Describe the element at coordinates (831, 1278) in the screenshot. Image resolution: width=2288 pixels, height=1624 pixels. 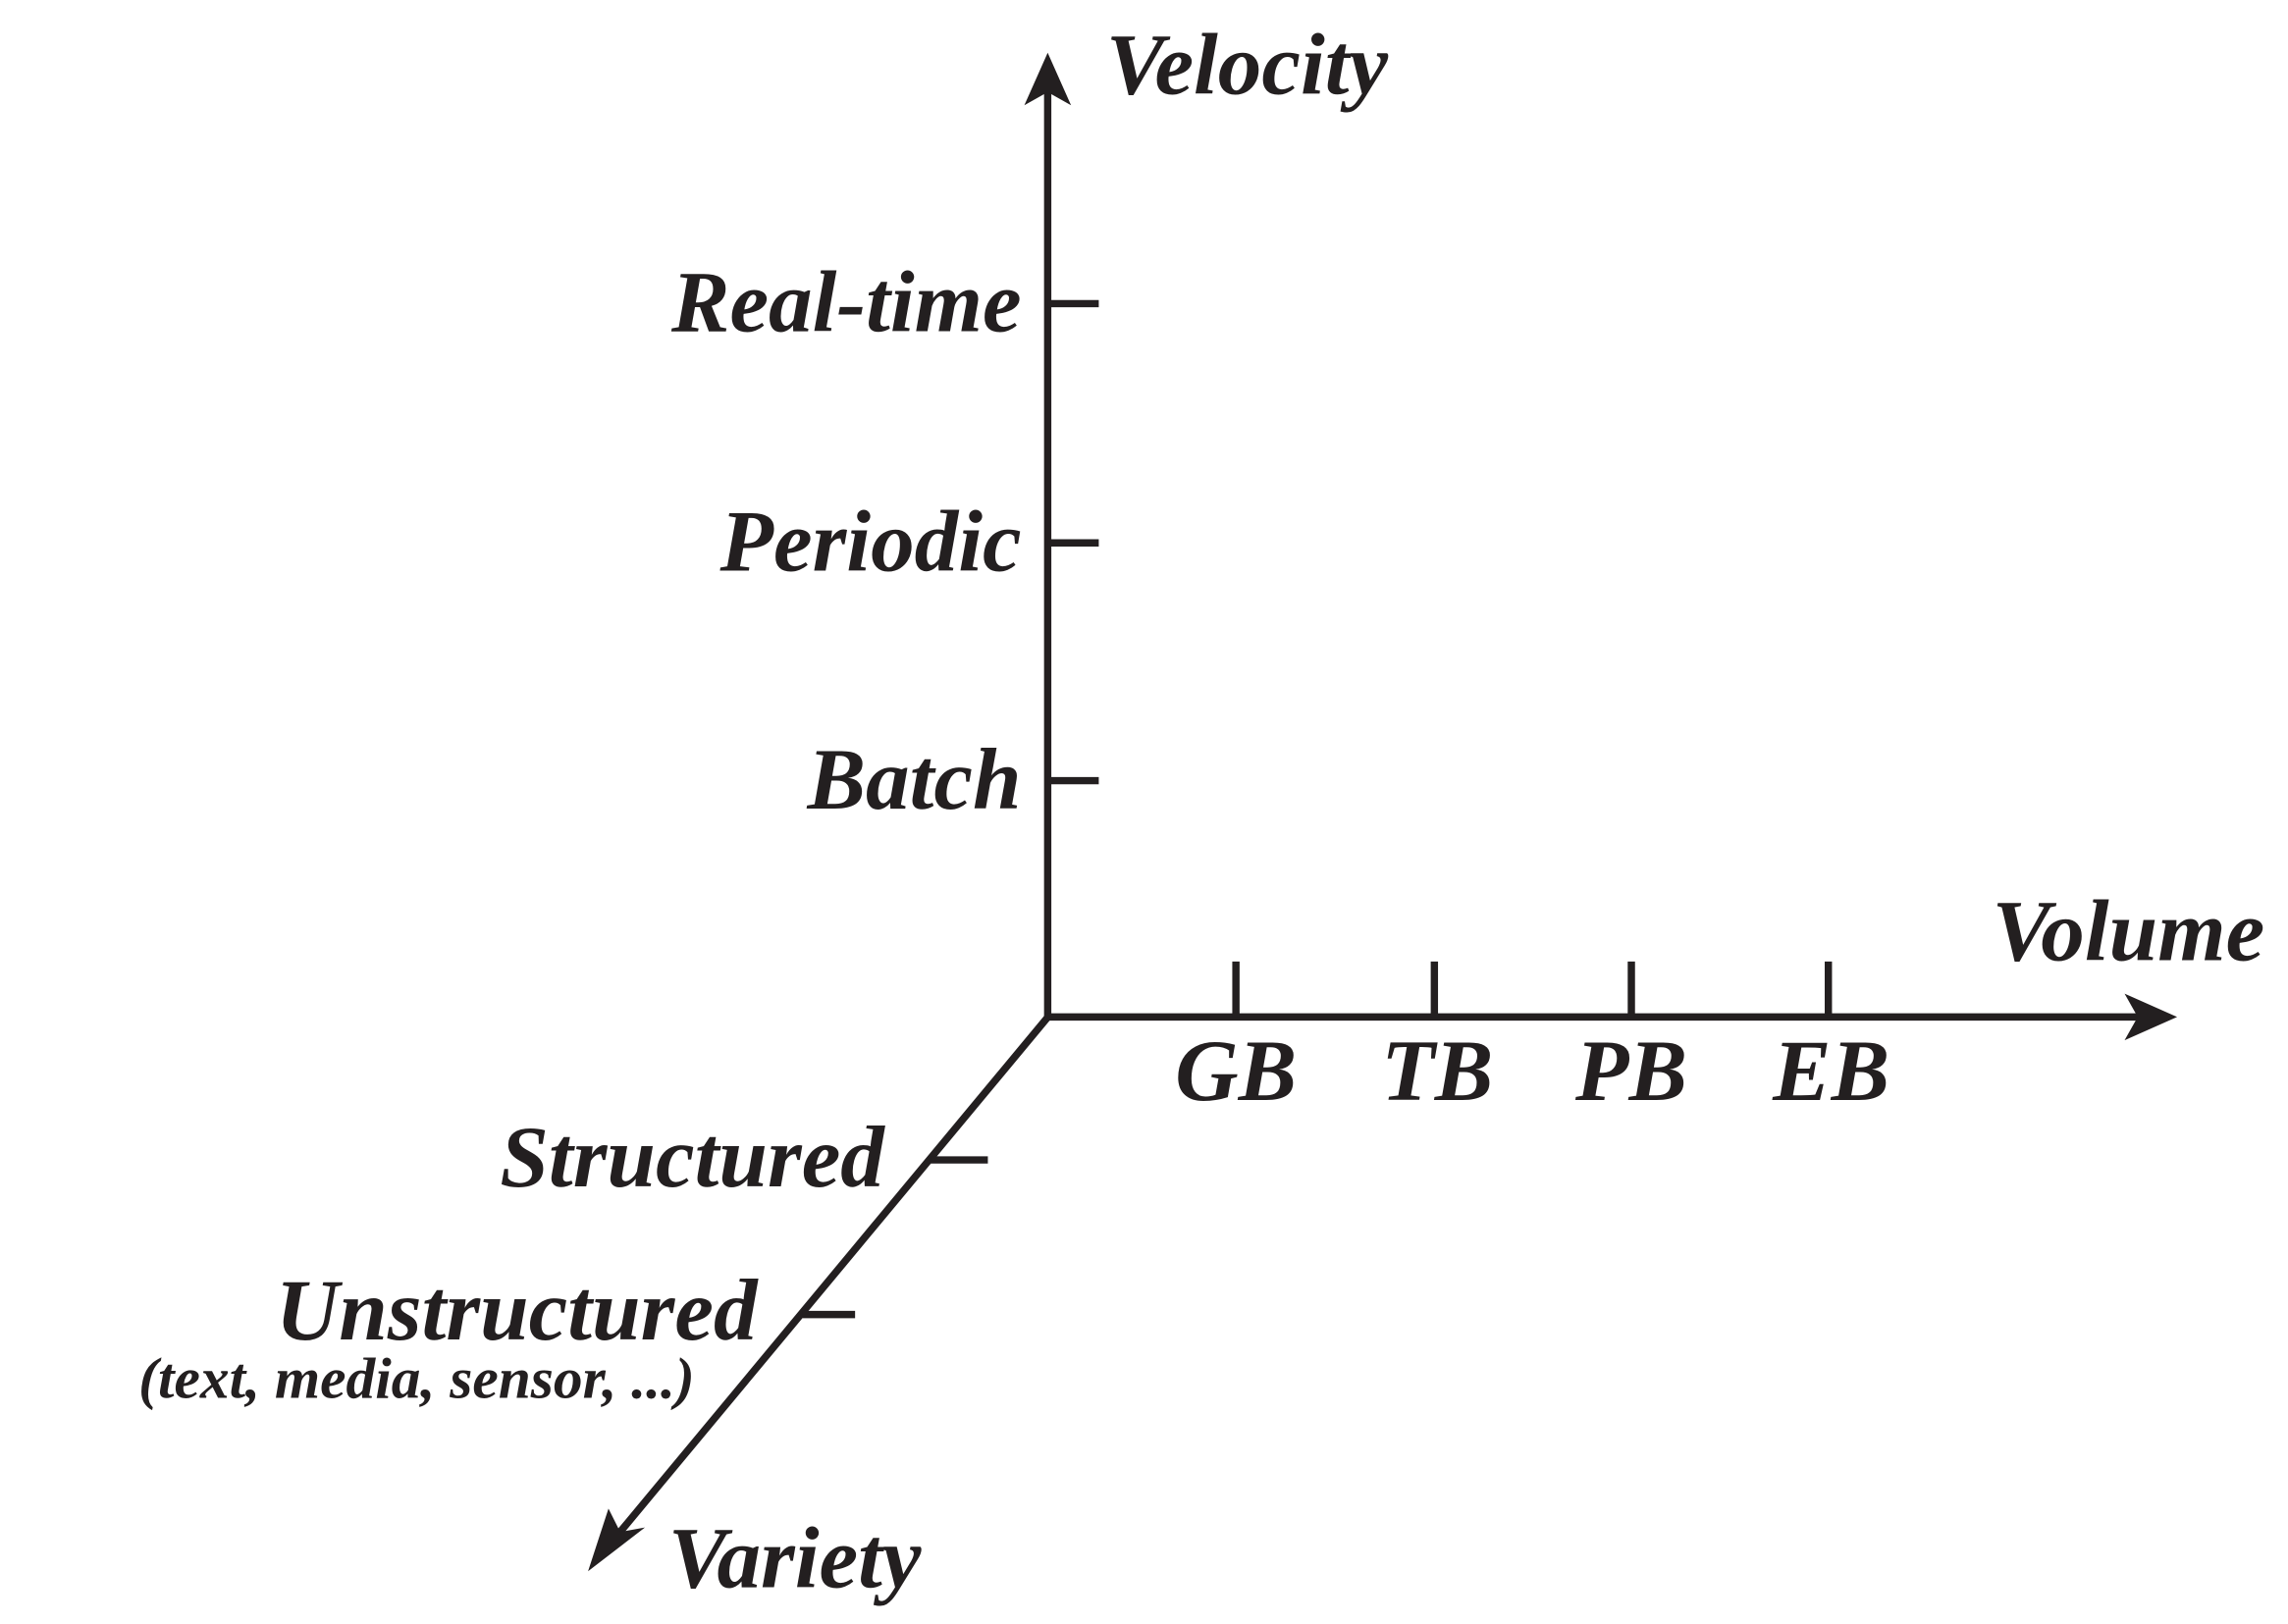
I see `variety-axis` at that location.